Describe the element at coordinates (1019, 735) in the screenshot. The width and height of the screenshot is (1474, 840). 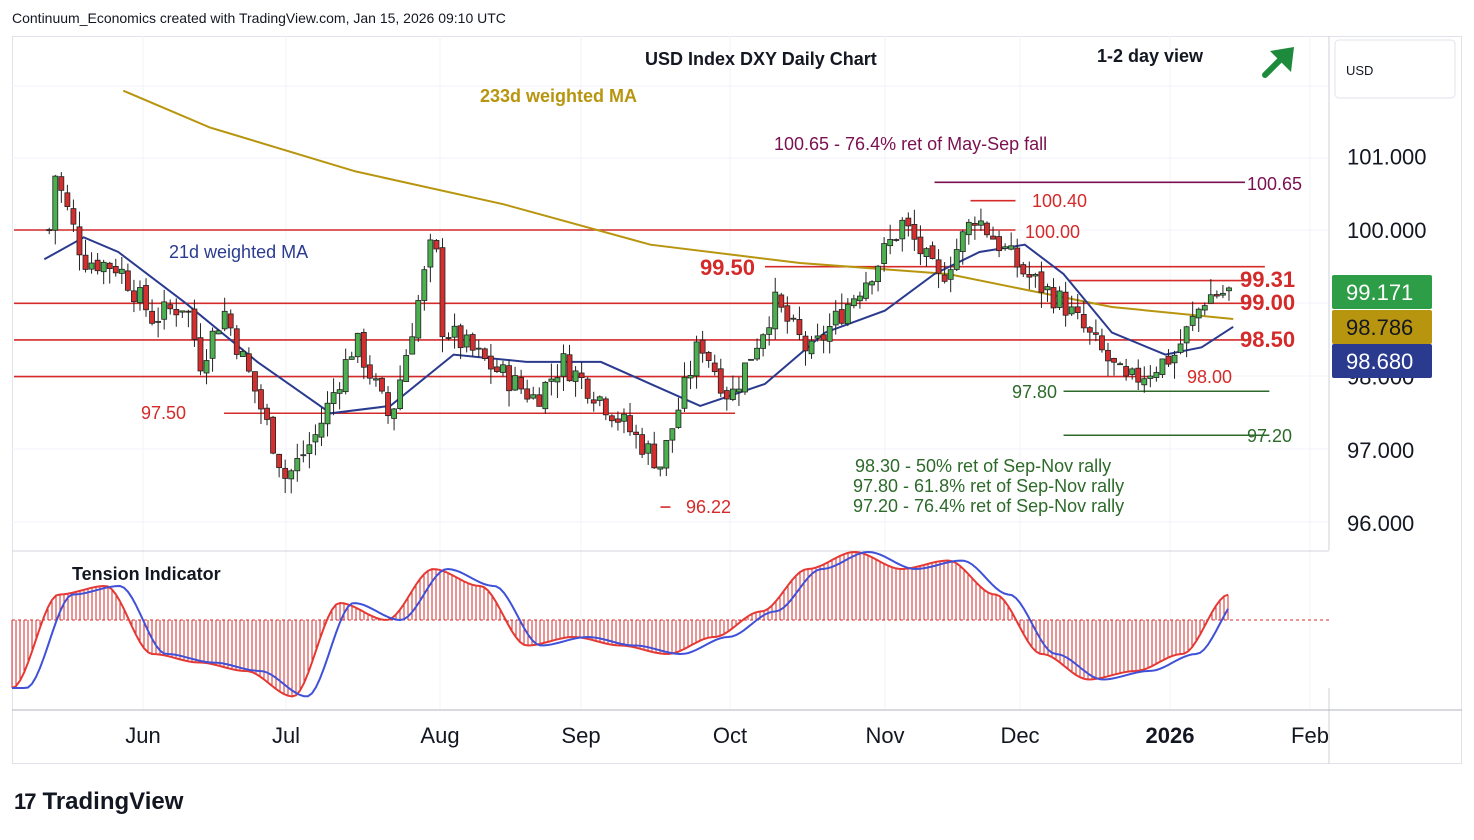
I see `time-tick-label: Dec` at that location.